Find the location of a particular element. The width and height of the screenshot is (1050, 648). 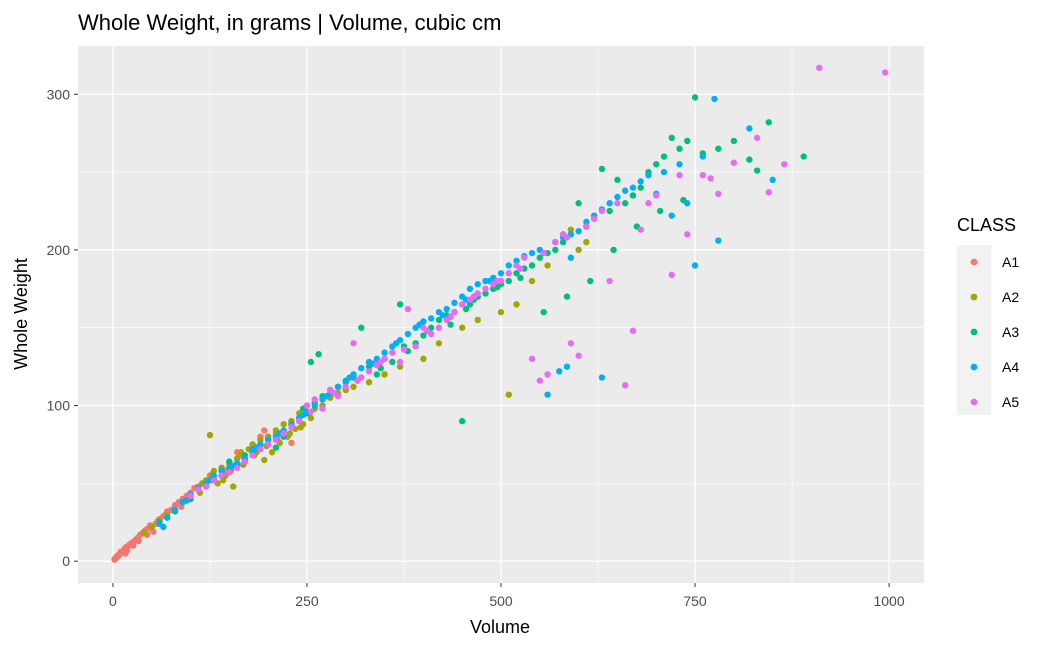

x-tick-label: 0 is located at coordinates (113, 601).